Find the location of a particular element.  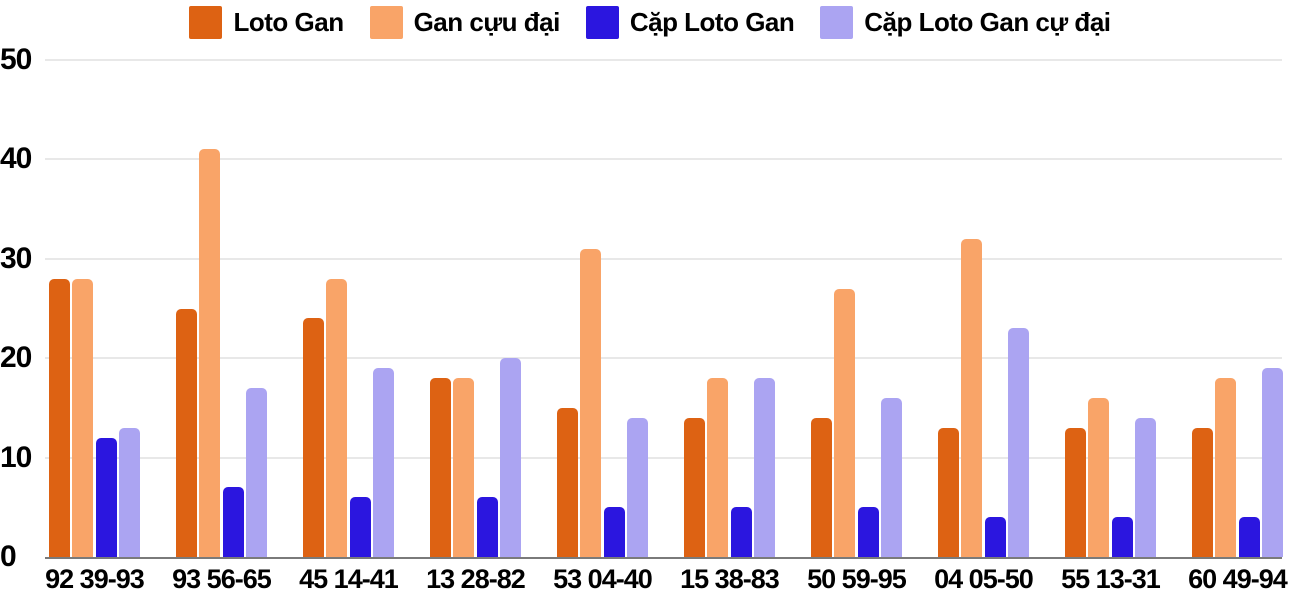

legend-label: Cặp Loto Gan is located at coordinates (712, 22).